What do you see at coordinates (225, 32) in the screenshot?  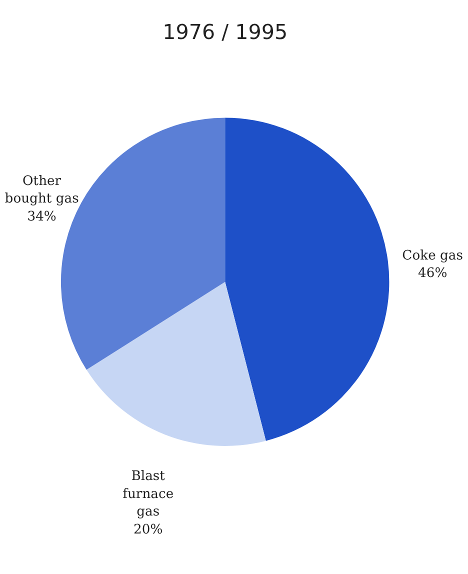 I see `chart-title: 1976 / 1995` at bounding box center [225, 32].